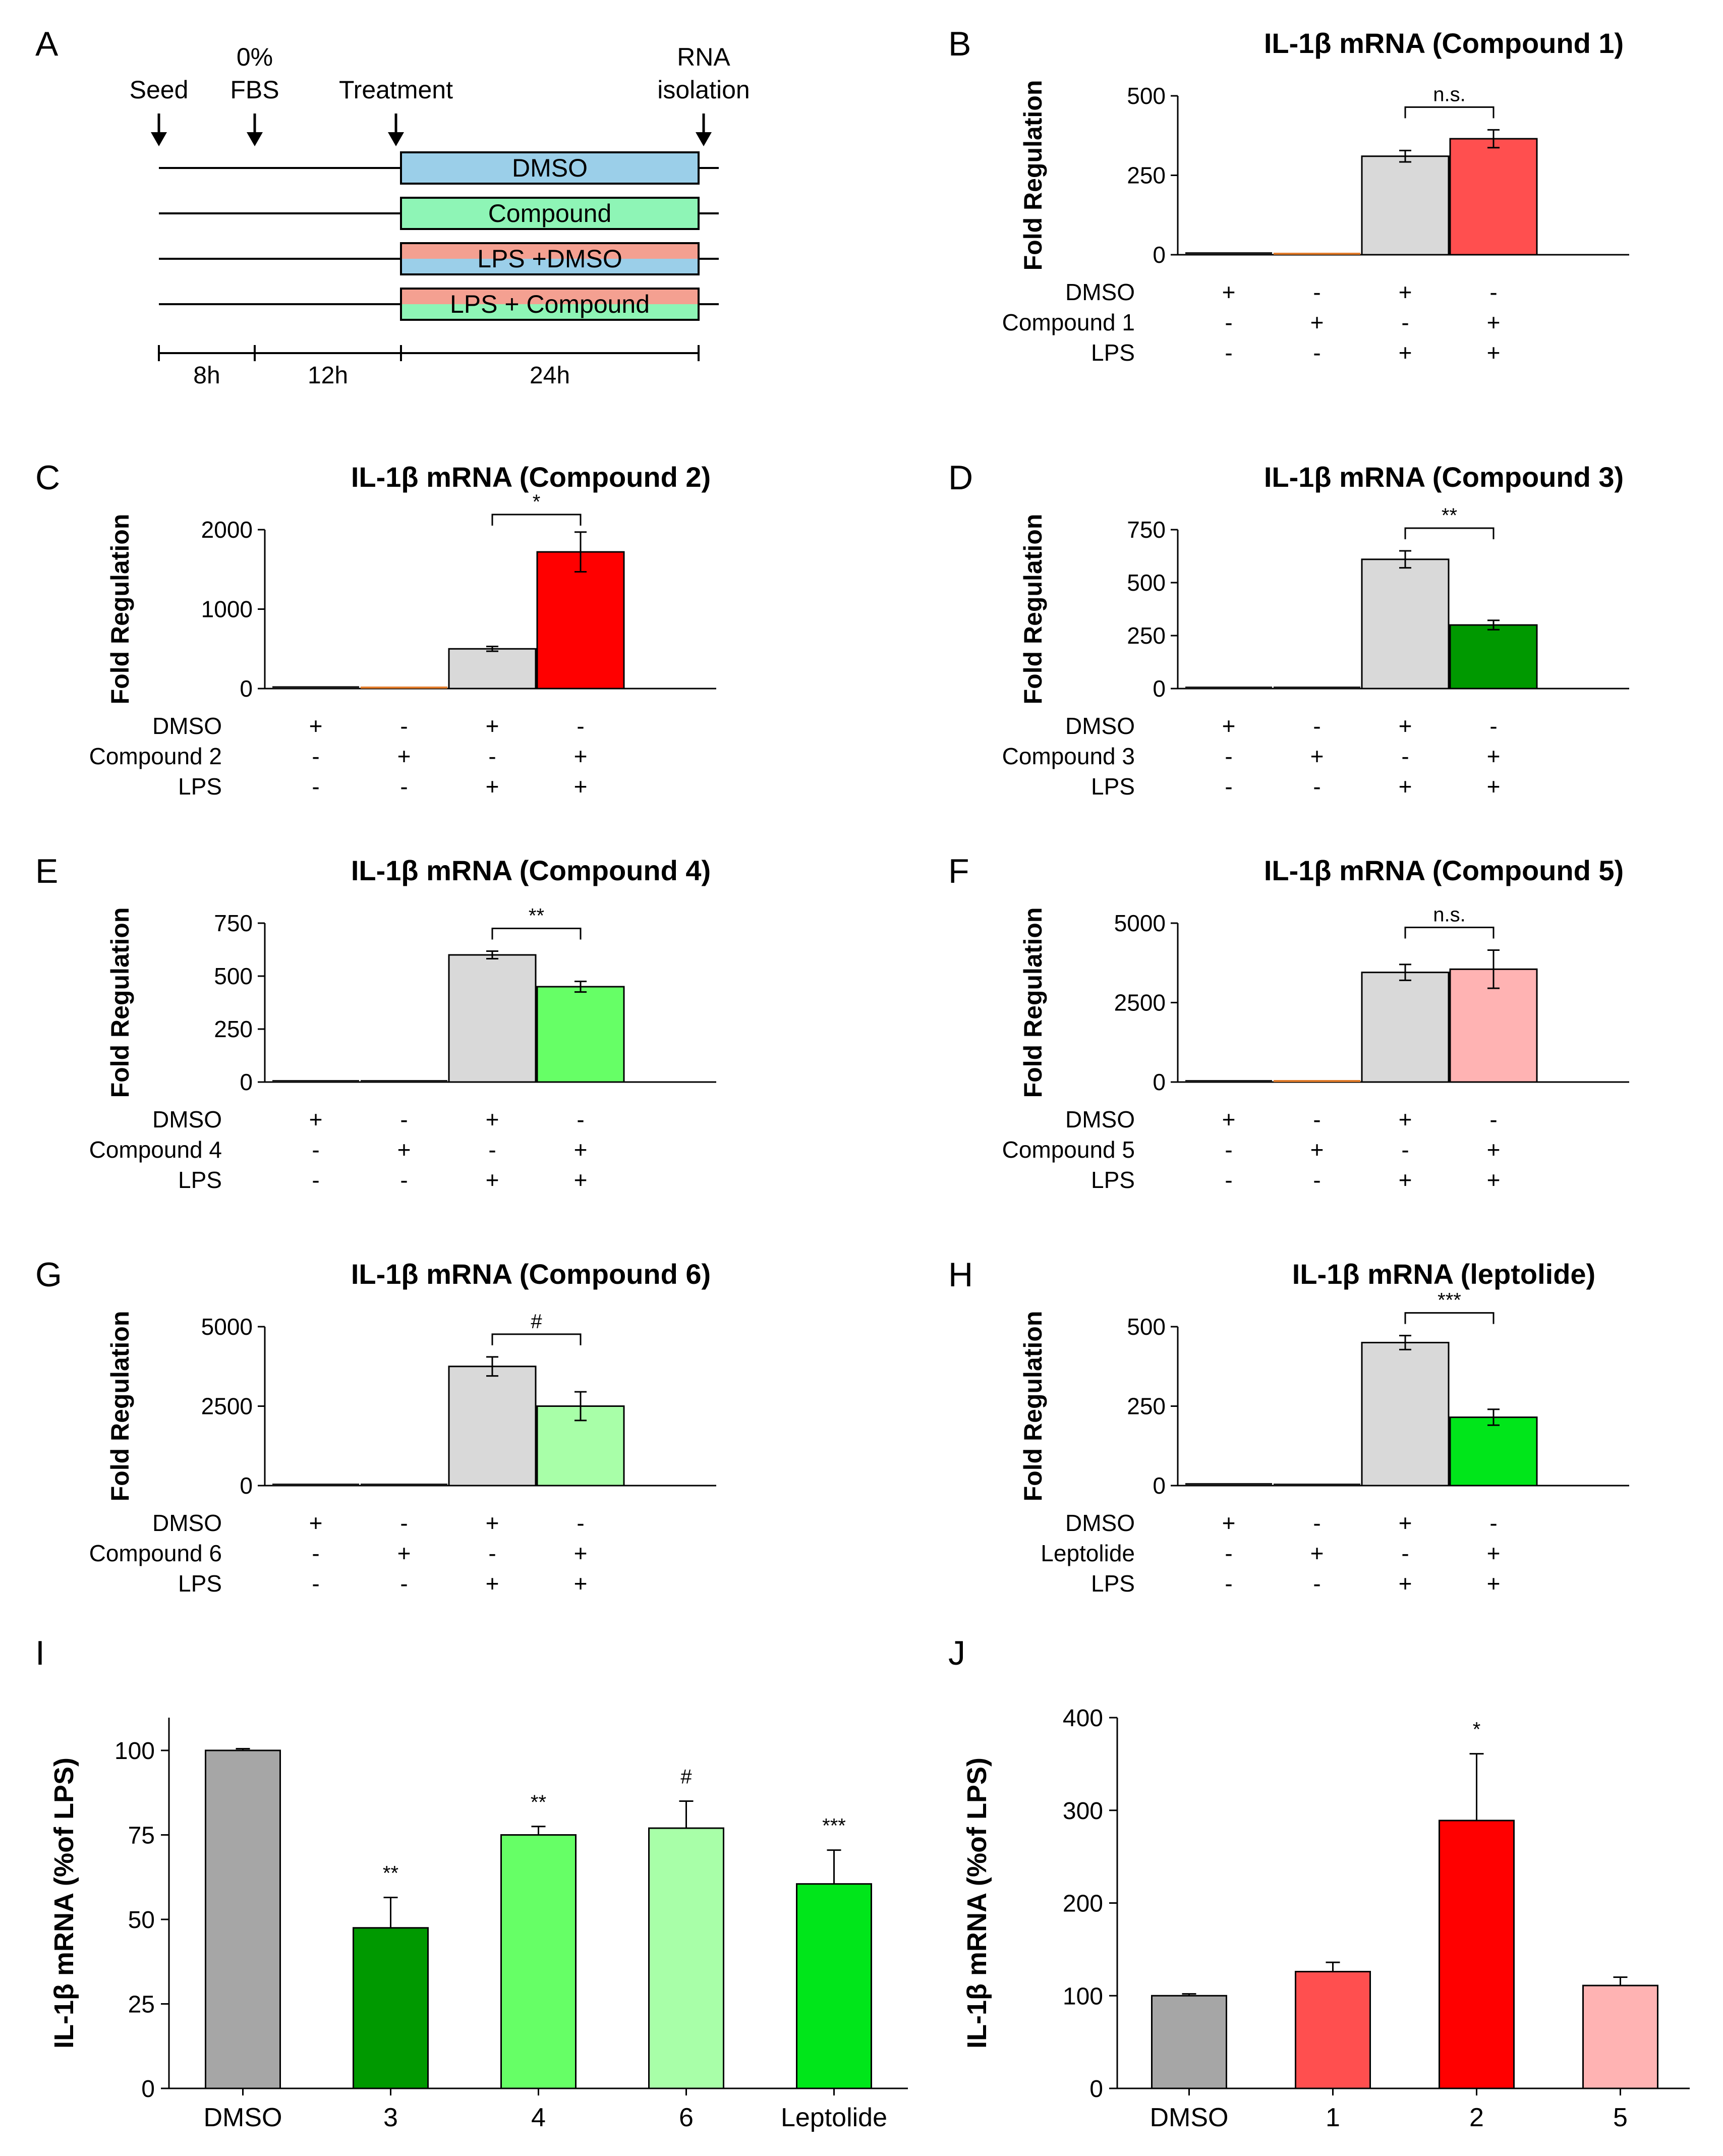 This screenshot has width=1723, height=2156. What do you see at coordinates (227, 609) in the screenshot?
I see `y-tick-label: 1000` at bounding box center [227, 609].